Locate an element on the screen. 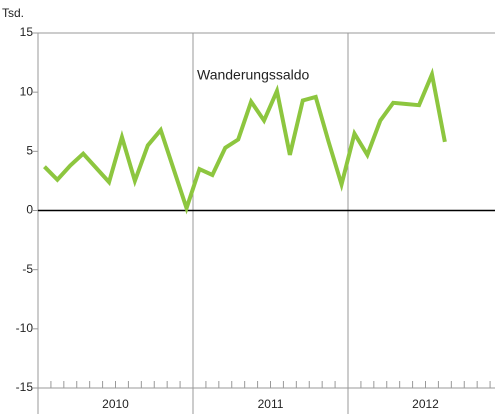  y-tick-label: 10 is located at coordinates (27, 91).